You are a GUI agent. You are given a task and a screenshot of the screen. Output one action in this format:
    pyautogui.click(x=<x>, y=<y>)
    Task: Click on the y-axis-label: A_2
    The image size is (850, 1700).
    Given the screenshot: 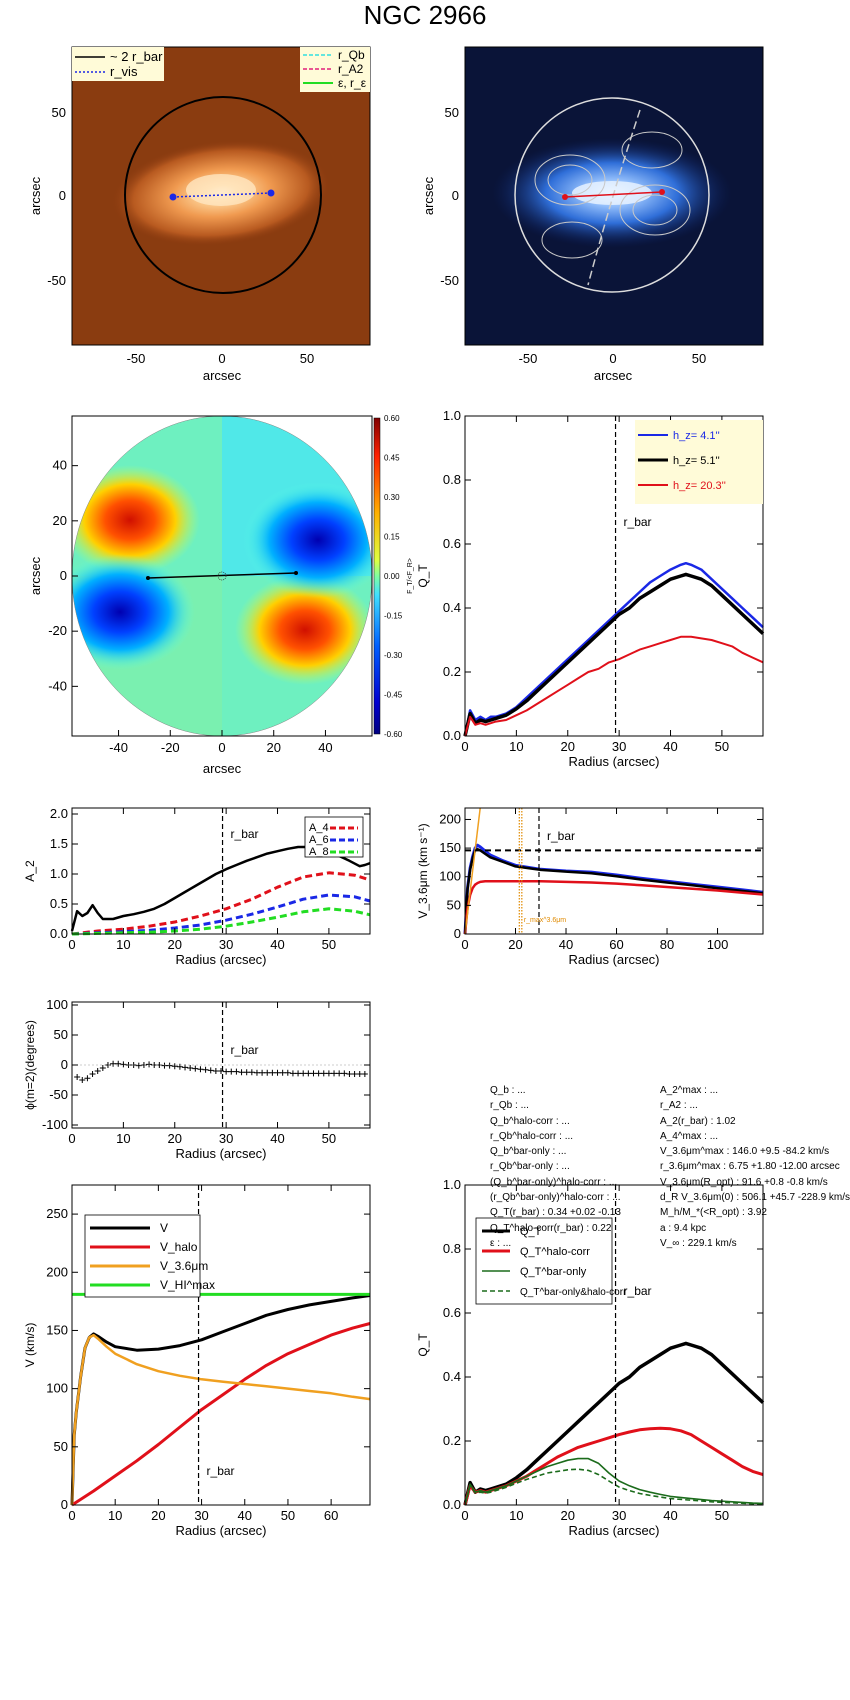 What is the action you would take?
    pyautogui.click(x=30, y=871)
    